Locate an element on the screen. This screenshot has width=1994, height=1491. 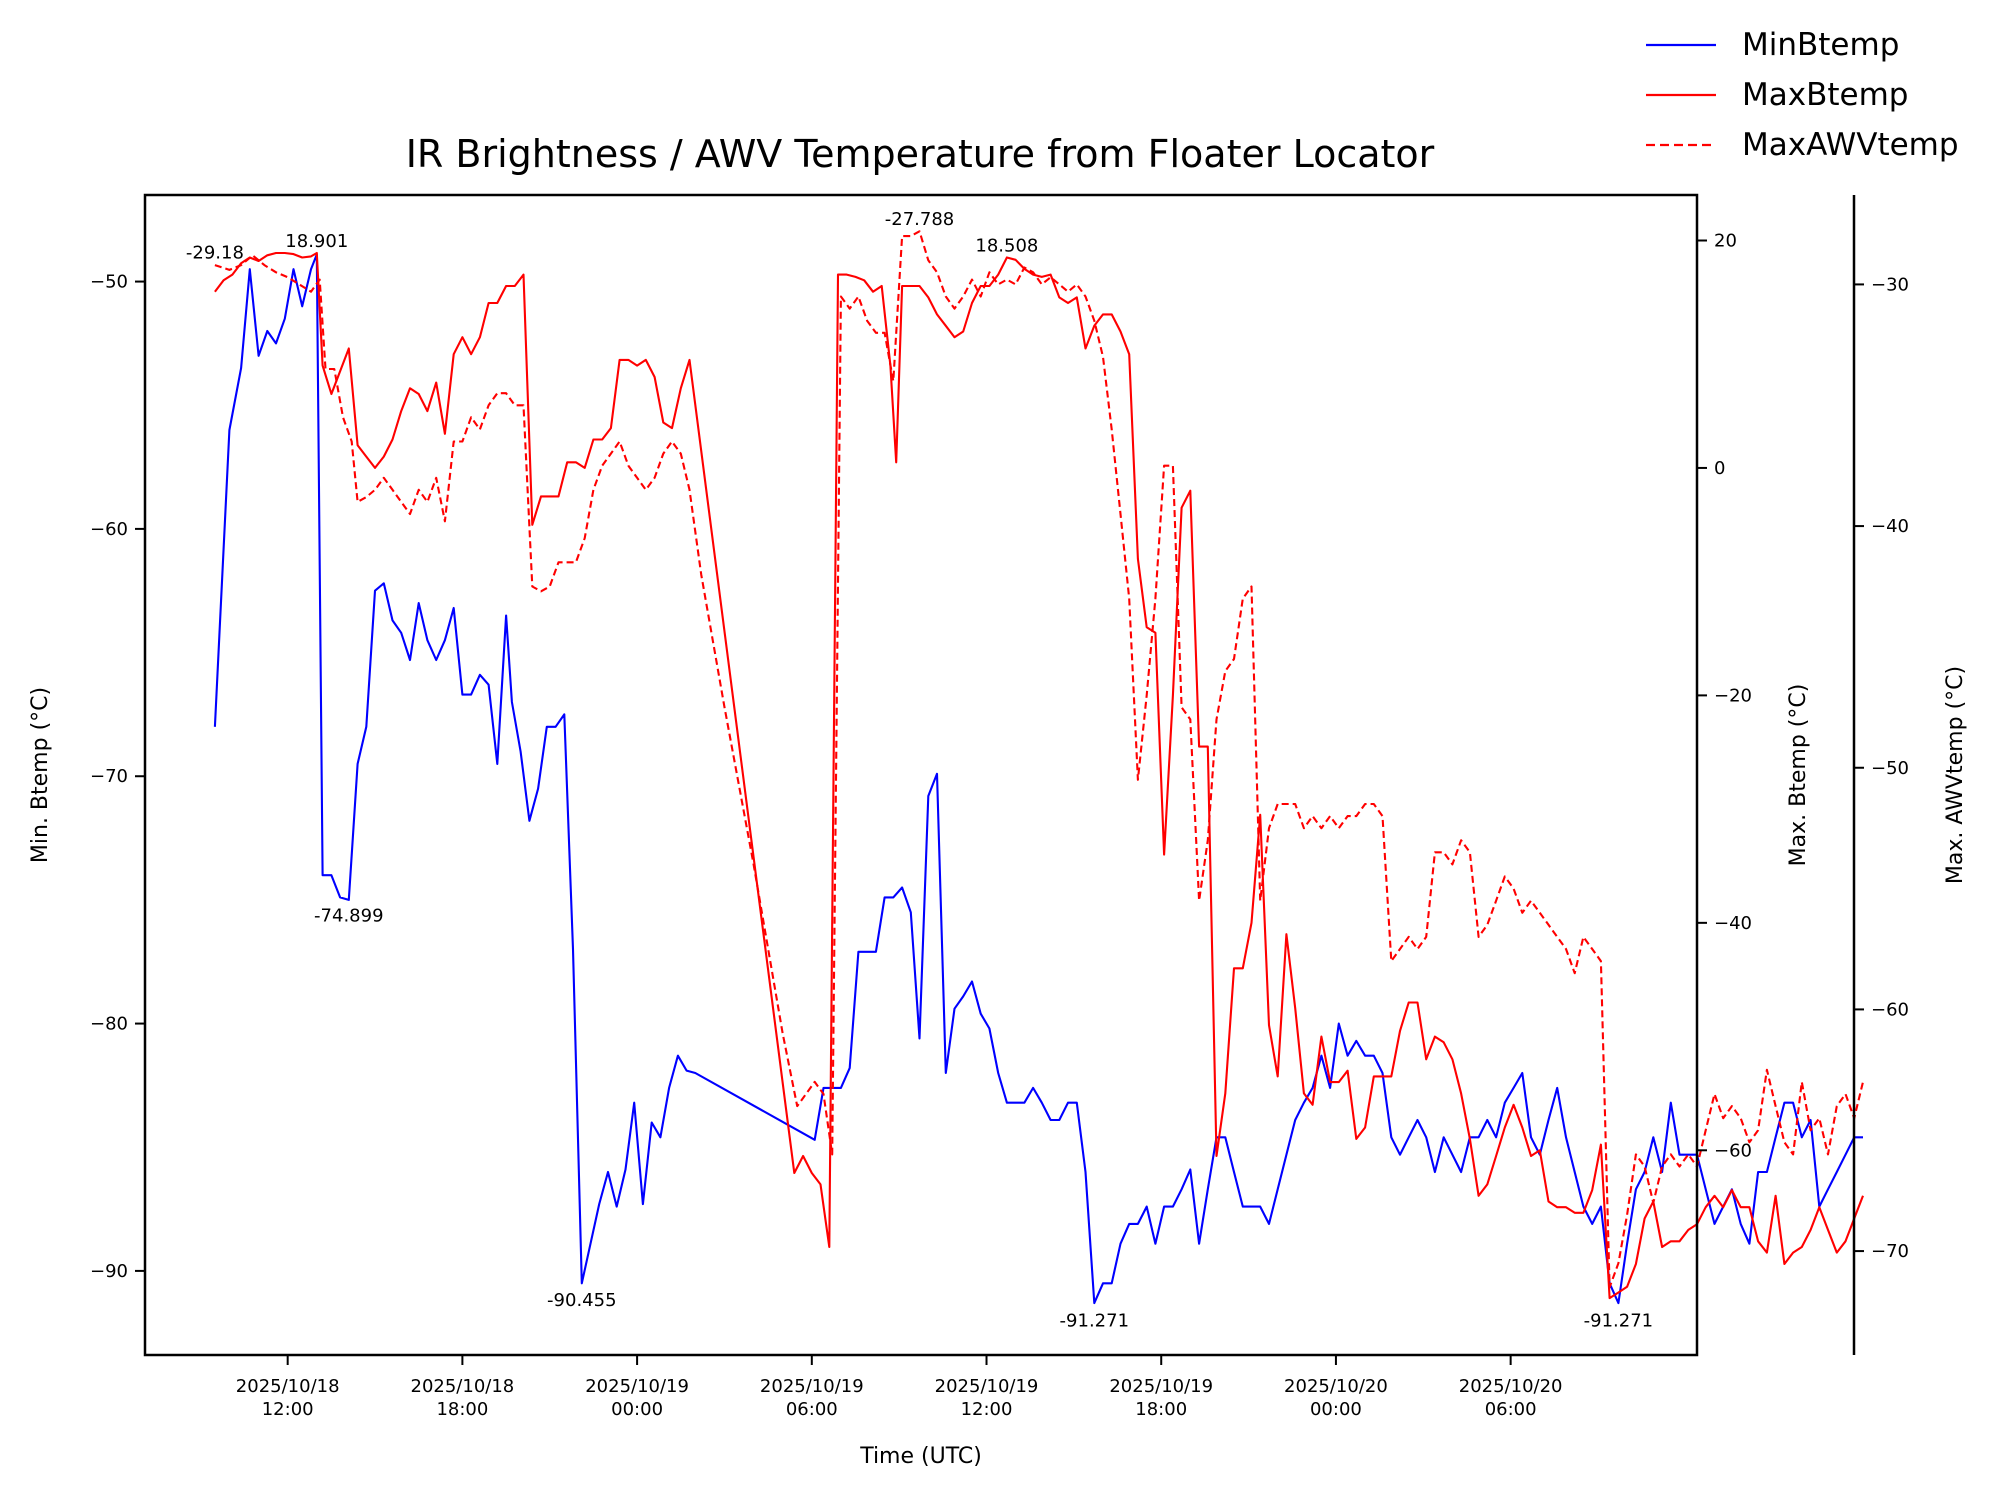
y-tick-label-left: −60 is located at coordinates (109, 529).